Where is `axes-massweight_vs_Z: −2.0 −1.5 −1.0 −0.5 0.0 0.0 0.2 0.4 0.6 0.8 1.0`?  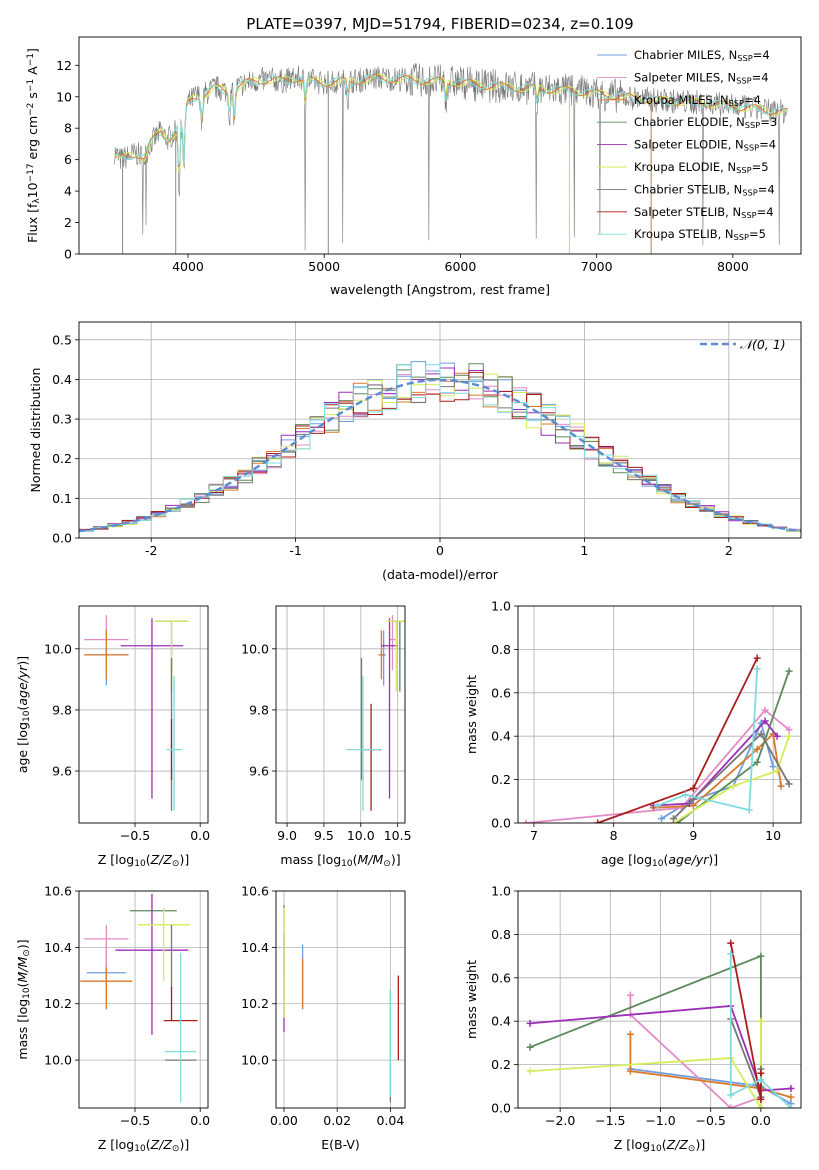 axes-massweight_vs_Z: −2.0 −1.5 −1.0 −0.5 0.0 0.0 0.2 0.4 0.6 0.8 1.0 is located at coordinates (646, 1006).